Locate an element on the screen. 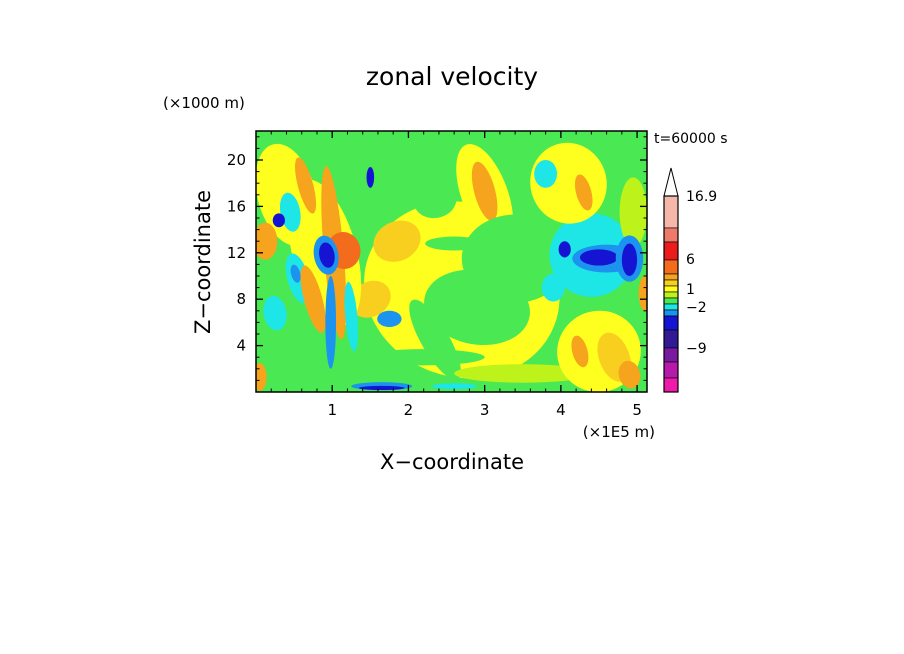 This screenshot has width=904, height=654. chart-title: zonal velocity is located at coordinates (452, 76).